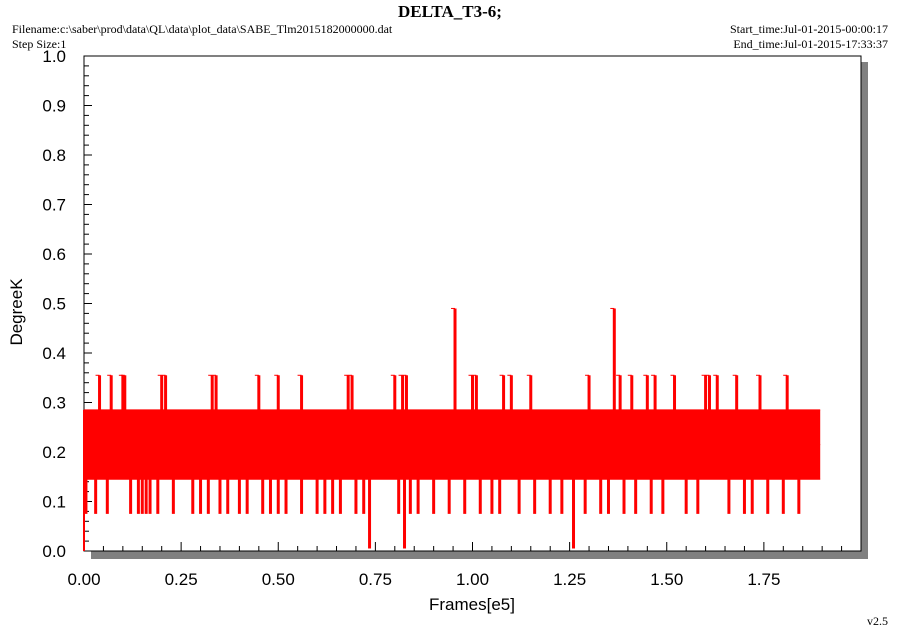 Image resolution: width=900 pixels, height=630 pixels. I want to click on y-tick-label: 1.0, so click(54, 56).